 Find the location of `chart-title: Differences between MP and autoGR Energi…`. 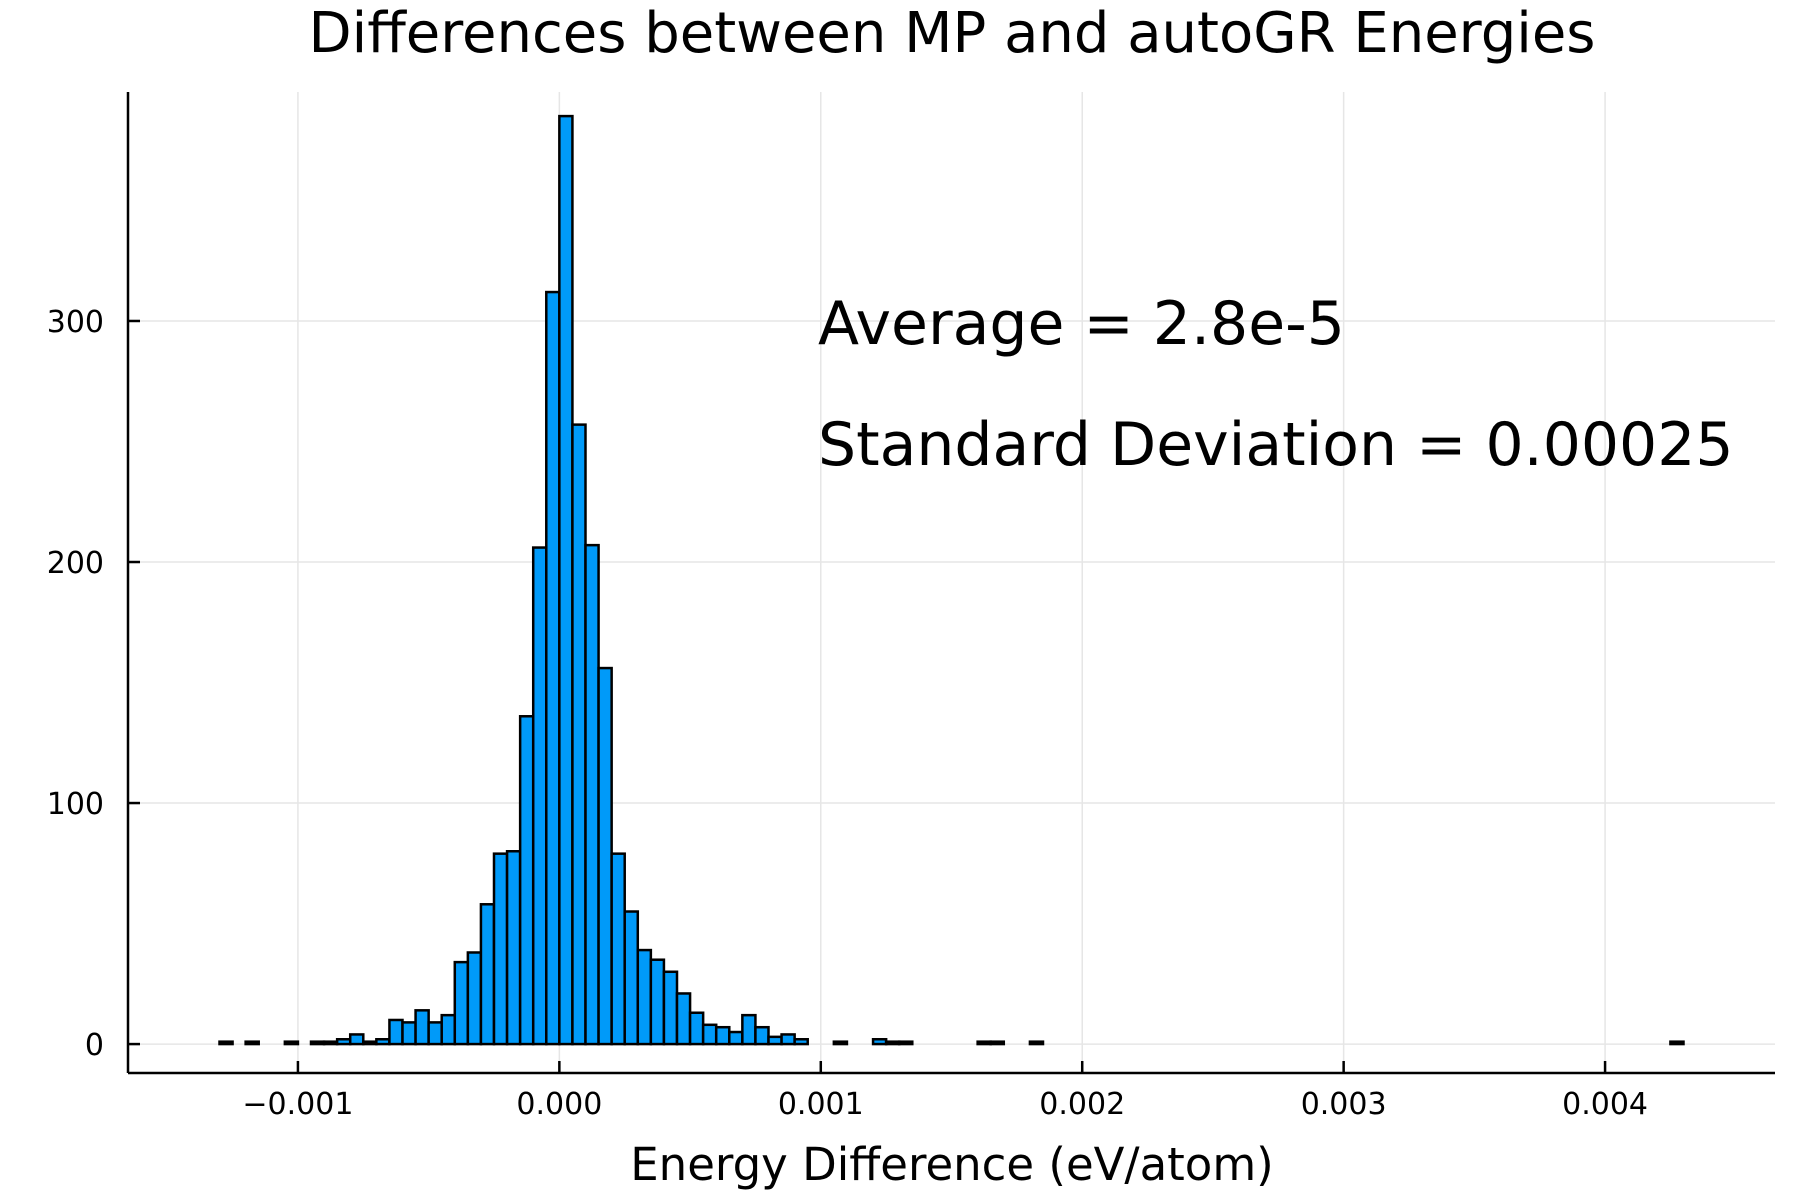

chart-title: Differences between MP and autoGR Energi… is located at coordinates (952, 33).